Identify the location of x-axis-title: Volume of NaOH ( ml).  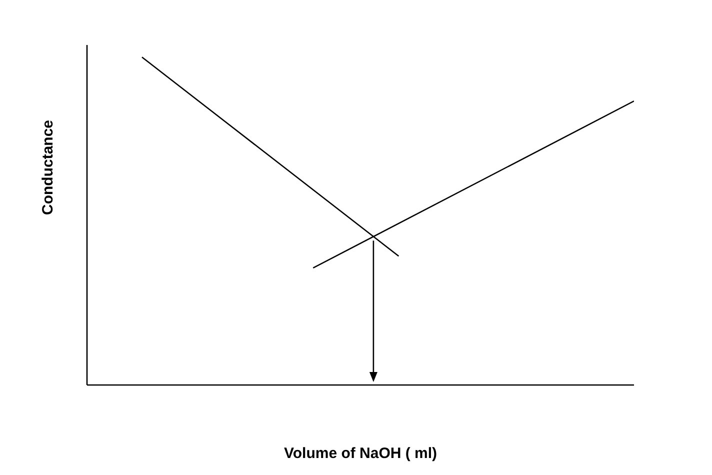
(361, 453).